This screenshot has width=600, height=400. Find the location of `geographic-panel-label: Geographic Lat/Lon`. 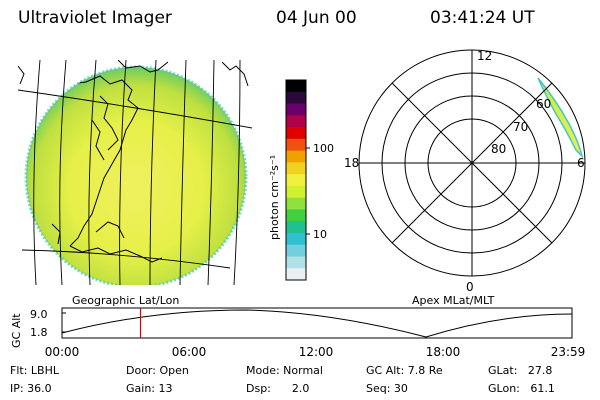

geographic-panel-label: Geographic Lat/Lon is located at coordinates (125, 300).